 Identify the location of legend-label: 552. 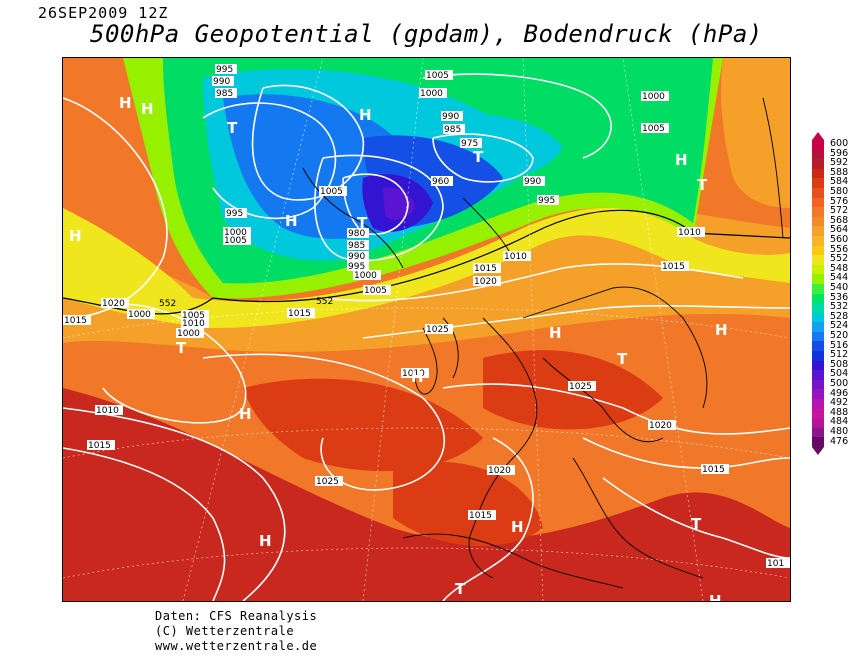
(839, 259).